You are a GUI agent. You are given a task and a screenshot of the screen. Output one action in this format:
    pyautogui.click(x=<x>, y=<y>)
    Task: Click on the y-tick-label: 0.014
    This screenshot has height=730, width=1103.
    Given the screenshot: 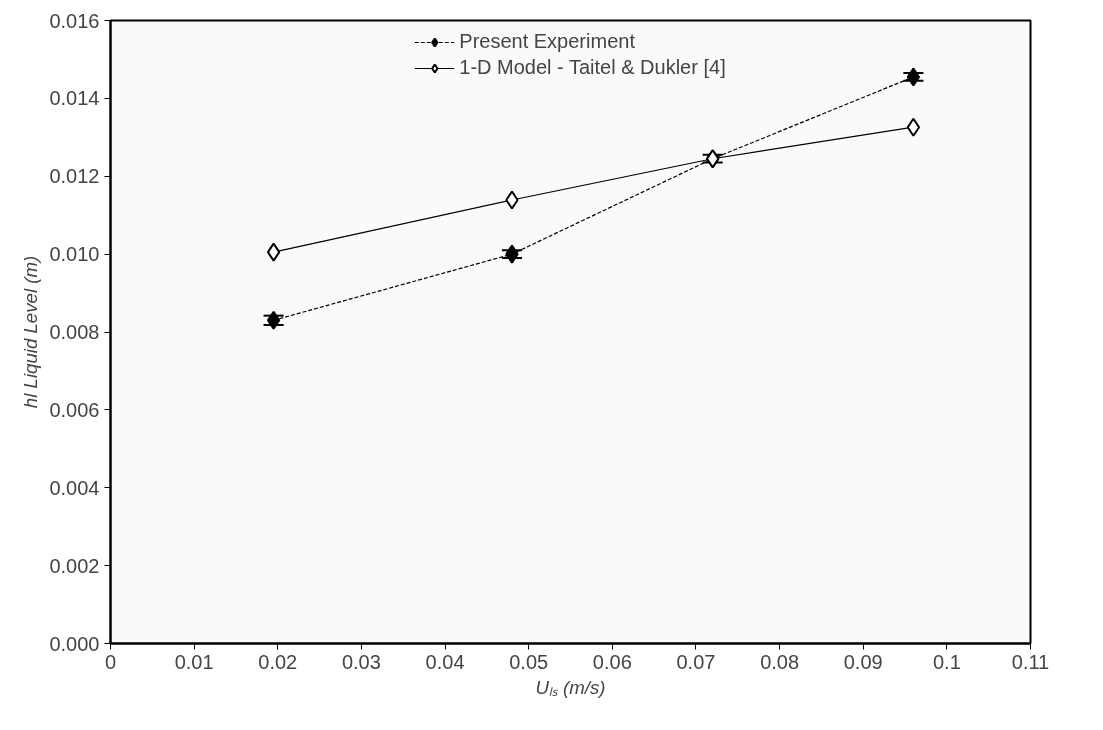 What is the action you would take?
    pyautogui.click(x=74, y=98)
    